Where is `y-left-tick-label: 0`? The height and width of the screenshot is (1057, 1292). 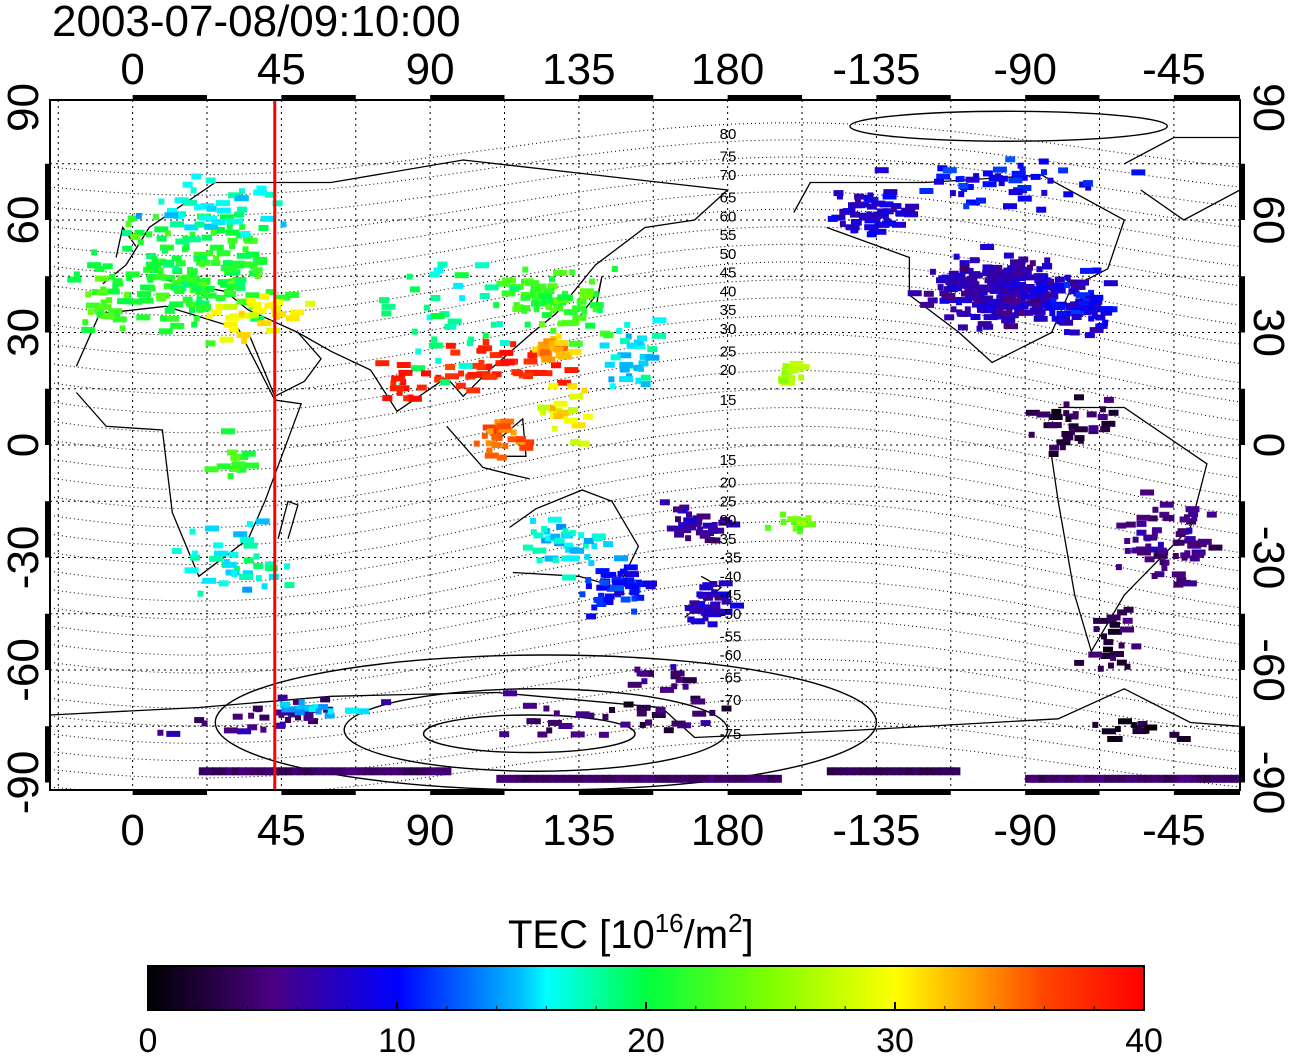 y-left-tick-label: 0 is located at coordinates (24, 445).